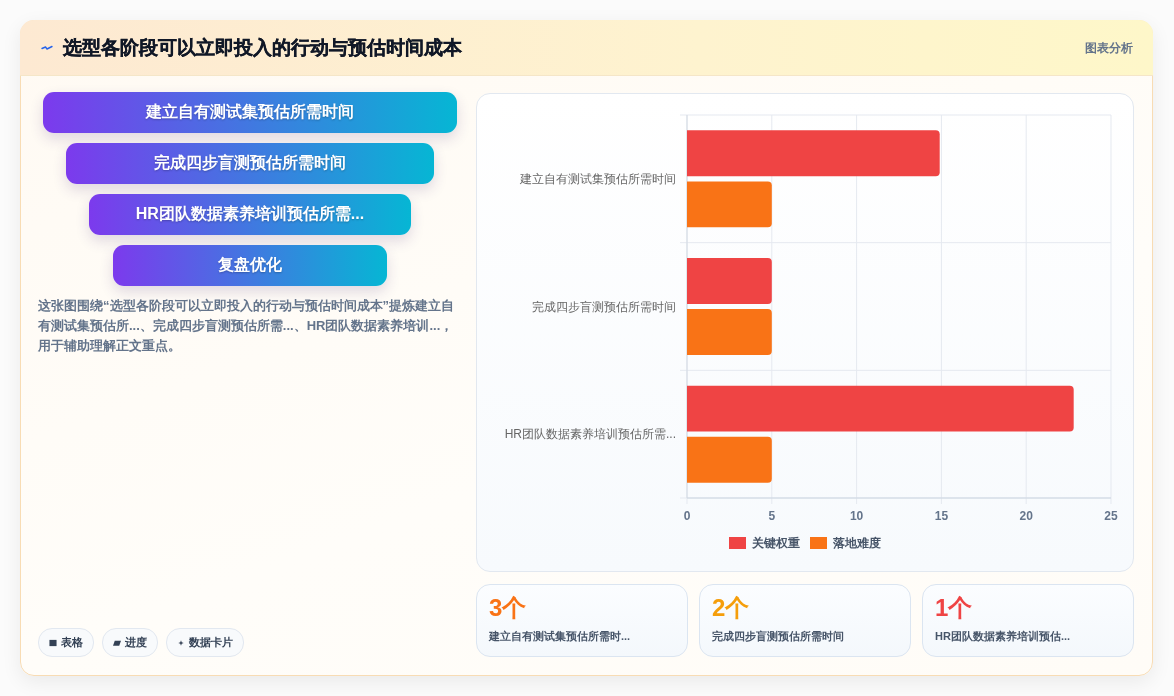 This screenshot has height=696, width=1174. What do you see at coordinates (856, 543) in the screenshot?
I see `legend-label: 落地难度` at bounding box center [856, 543].